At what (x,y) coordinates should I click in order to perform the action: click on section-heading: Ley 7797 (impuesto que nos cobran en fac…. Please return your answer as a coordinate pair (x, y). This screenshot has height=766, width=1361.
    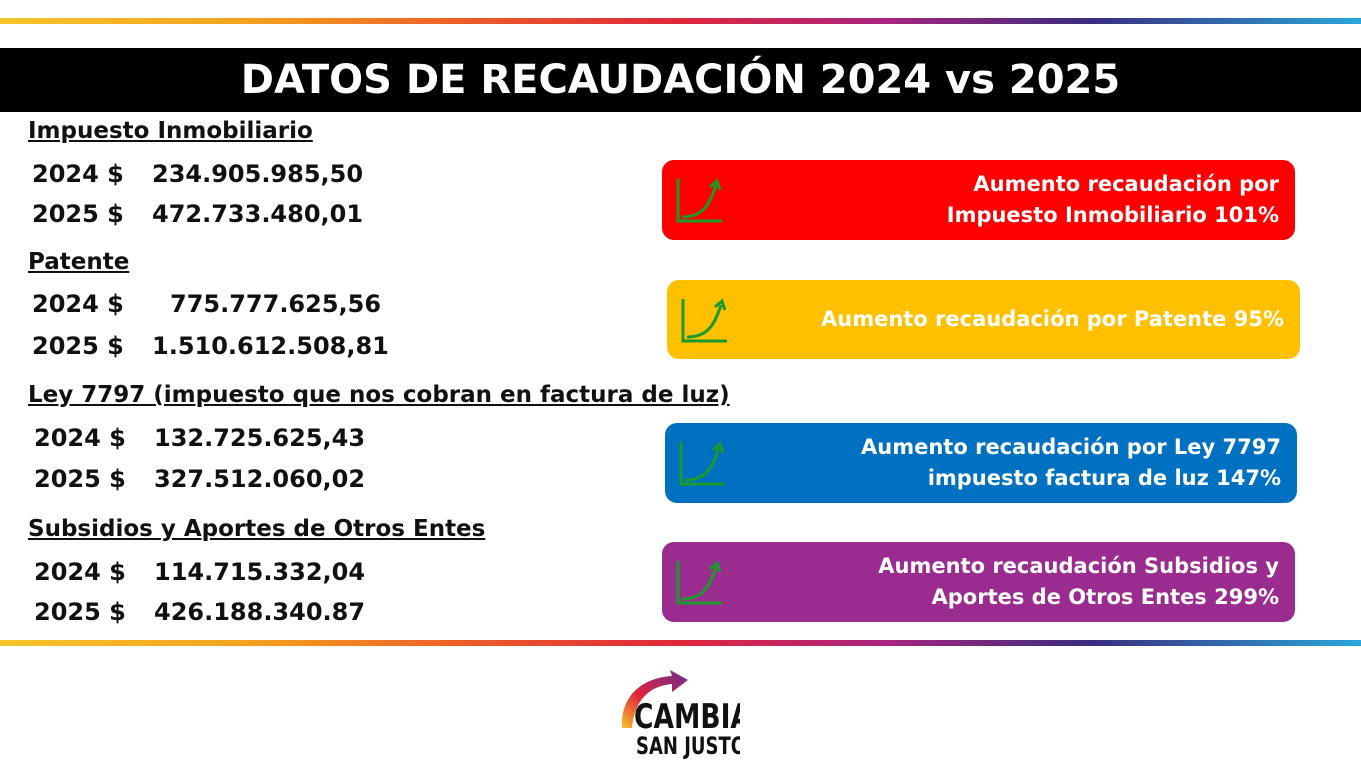
    Looking at the image, I should click on (379, 395).